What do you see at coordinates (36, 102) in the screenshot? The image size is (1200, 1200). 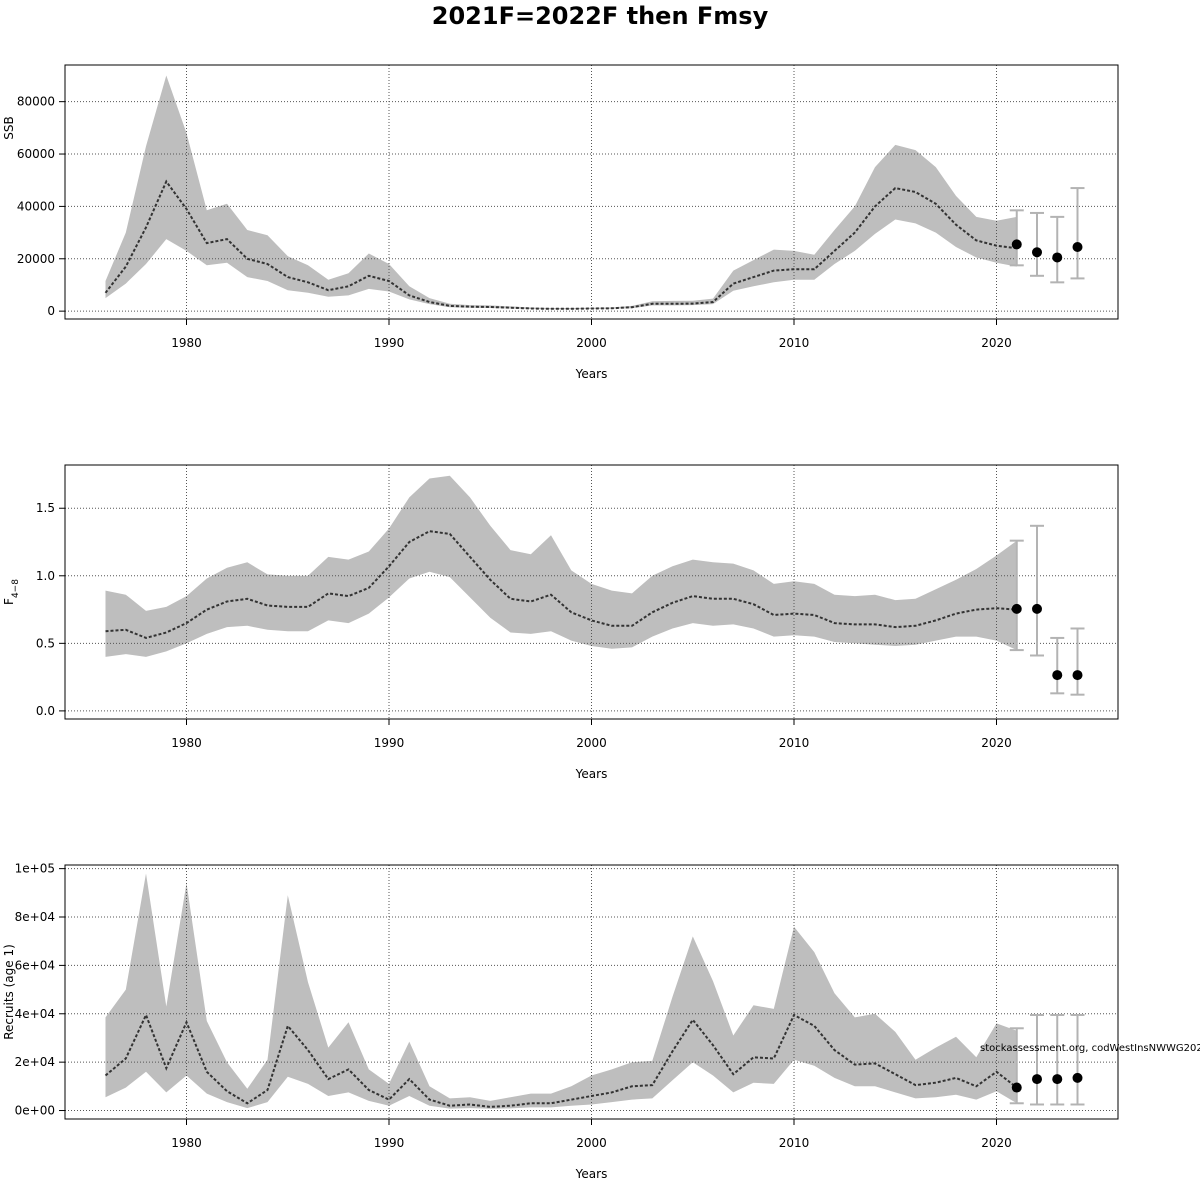 I see `y-tick-label: 80000` at bounding box center [36, 102].